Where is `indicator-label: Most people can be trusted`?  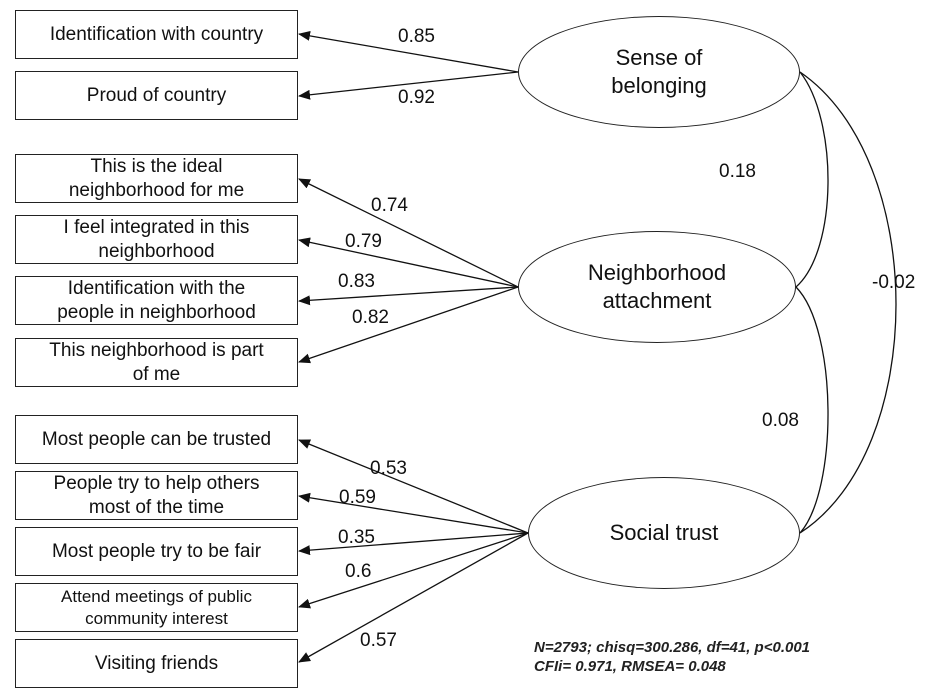
indicator-label: Most people can be trusted is located at coordinates (156, 439).